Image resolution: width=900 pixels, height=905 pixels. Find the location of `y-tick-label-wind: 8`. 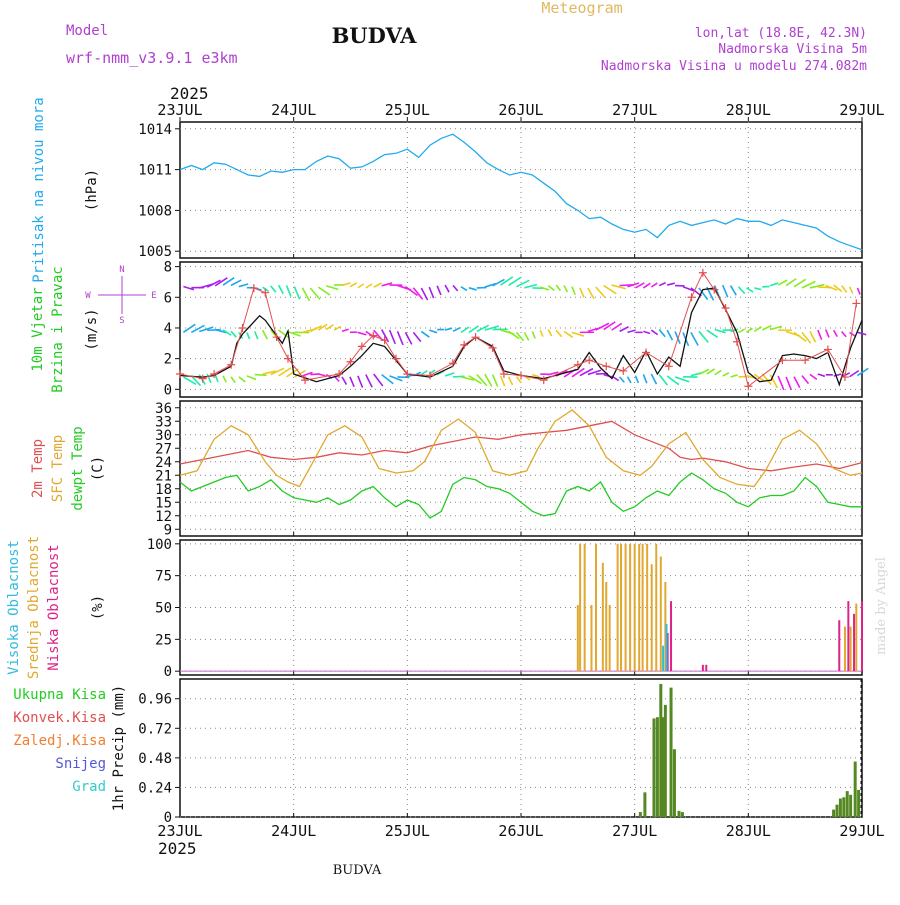

y-tick-label-wind: 8 is located at coordinates (168, 268).